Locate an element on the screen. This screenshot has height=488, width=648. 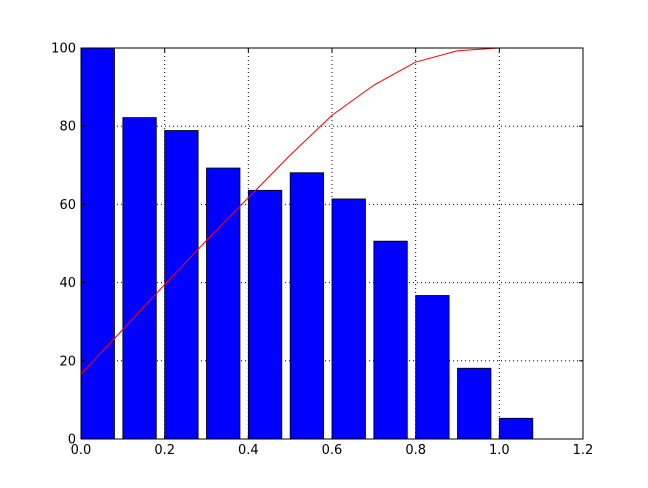
x-tick-labels: 0.0 0.2 0.4 0.6 0.8 1.0 1.2 is located at coordinates (332, 450).